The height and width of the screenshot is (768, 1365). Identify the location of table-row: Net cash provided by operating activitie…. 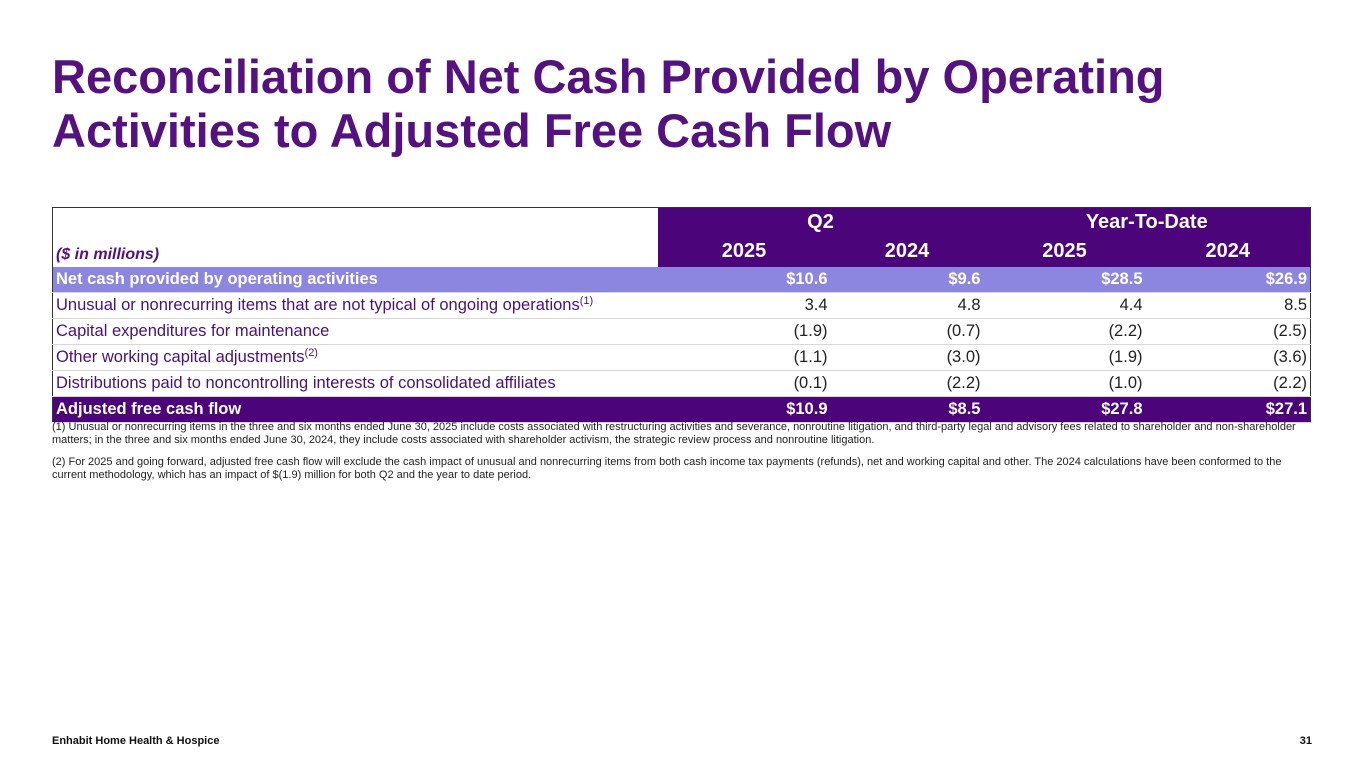
(681, 280).